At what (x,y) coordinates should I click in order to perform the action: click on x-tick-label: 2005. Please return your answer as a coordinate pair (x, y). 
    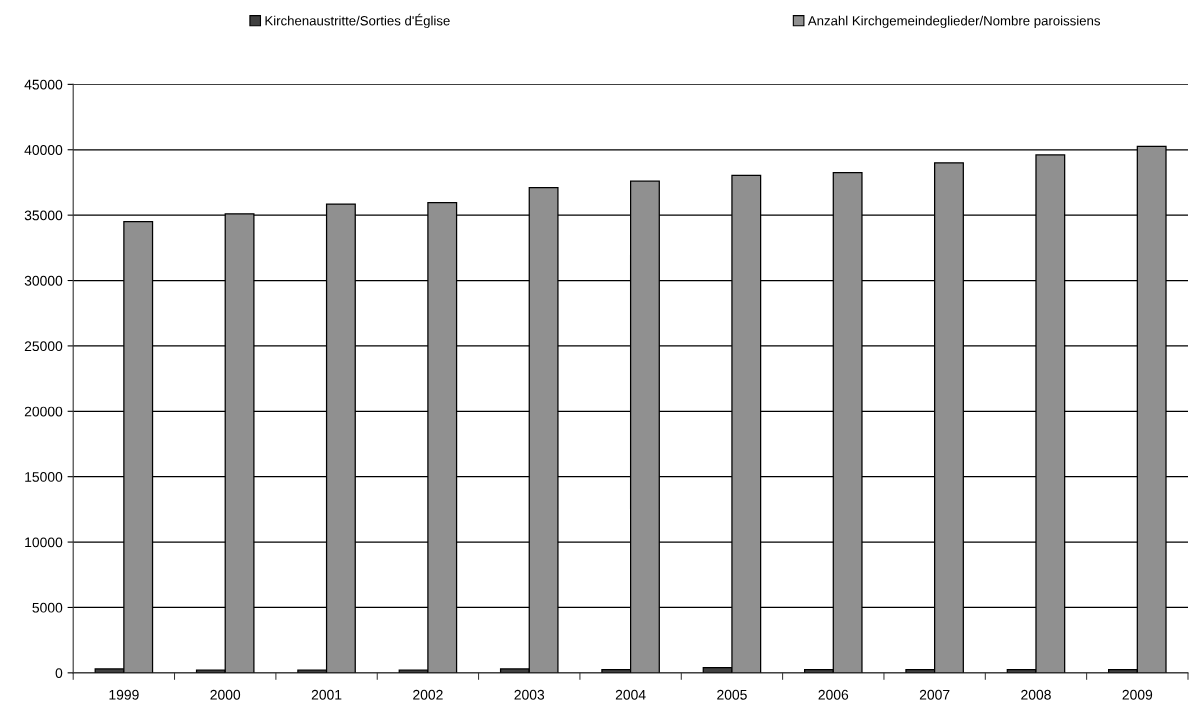
    Looking at the image, I should click on (732, 694).